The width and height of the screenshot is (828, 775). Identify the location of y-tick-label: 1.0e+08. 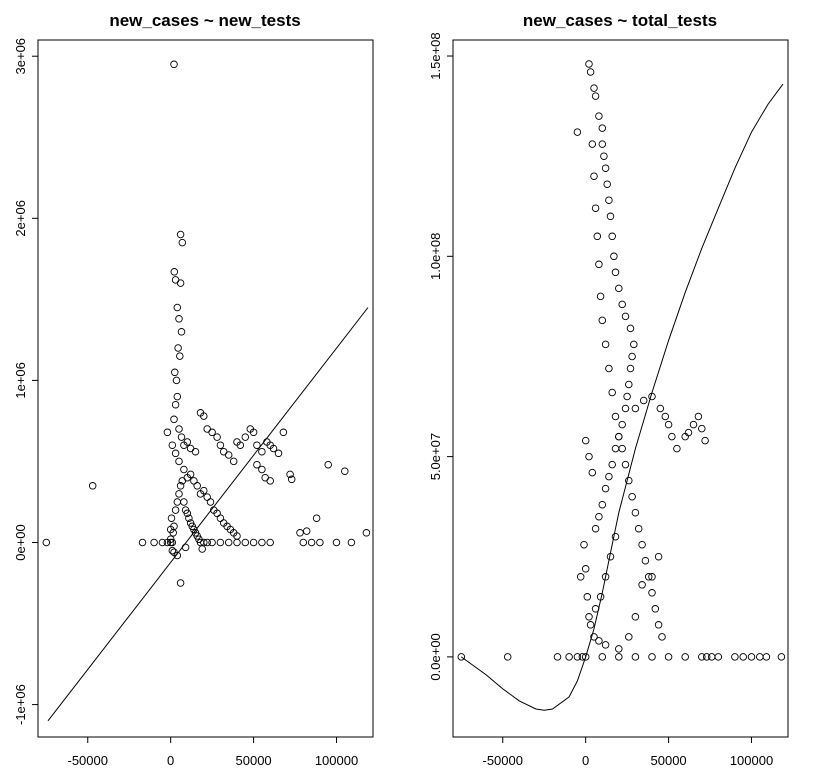
(435, 256).